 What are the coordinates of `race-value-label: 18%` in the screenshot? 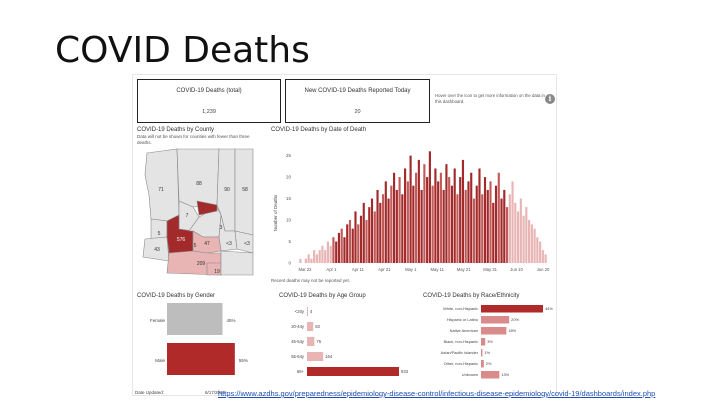 It's located at (512, 330).